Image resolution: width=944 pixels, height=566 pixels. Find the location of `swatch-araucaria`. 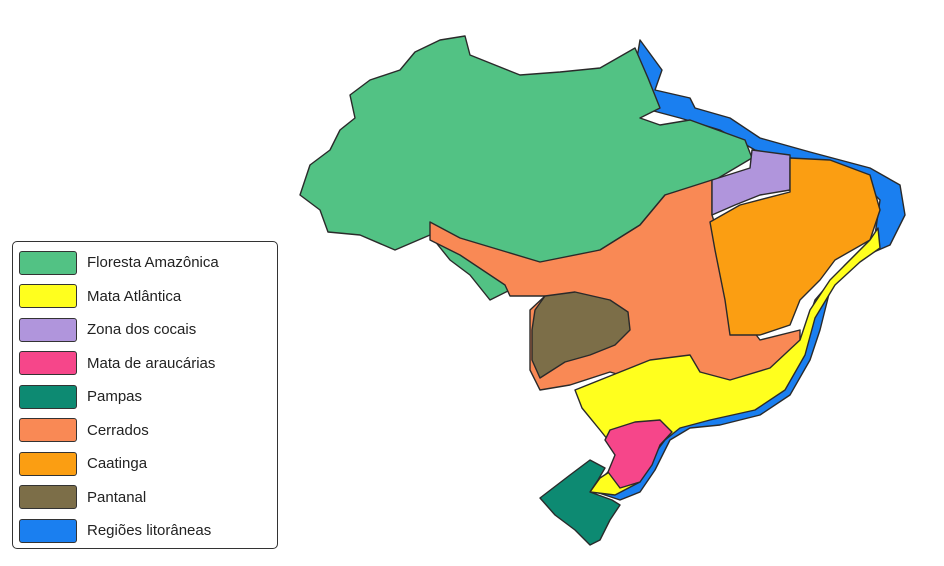

swatch-araucaria is located at coordinates (48, 363).